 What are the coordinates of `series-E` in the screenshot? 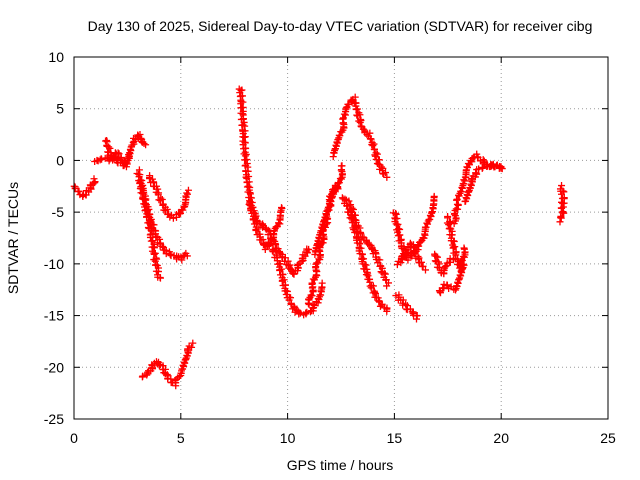 It's located at (163, 221).